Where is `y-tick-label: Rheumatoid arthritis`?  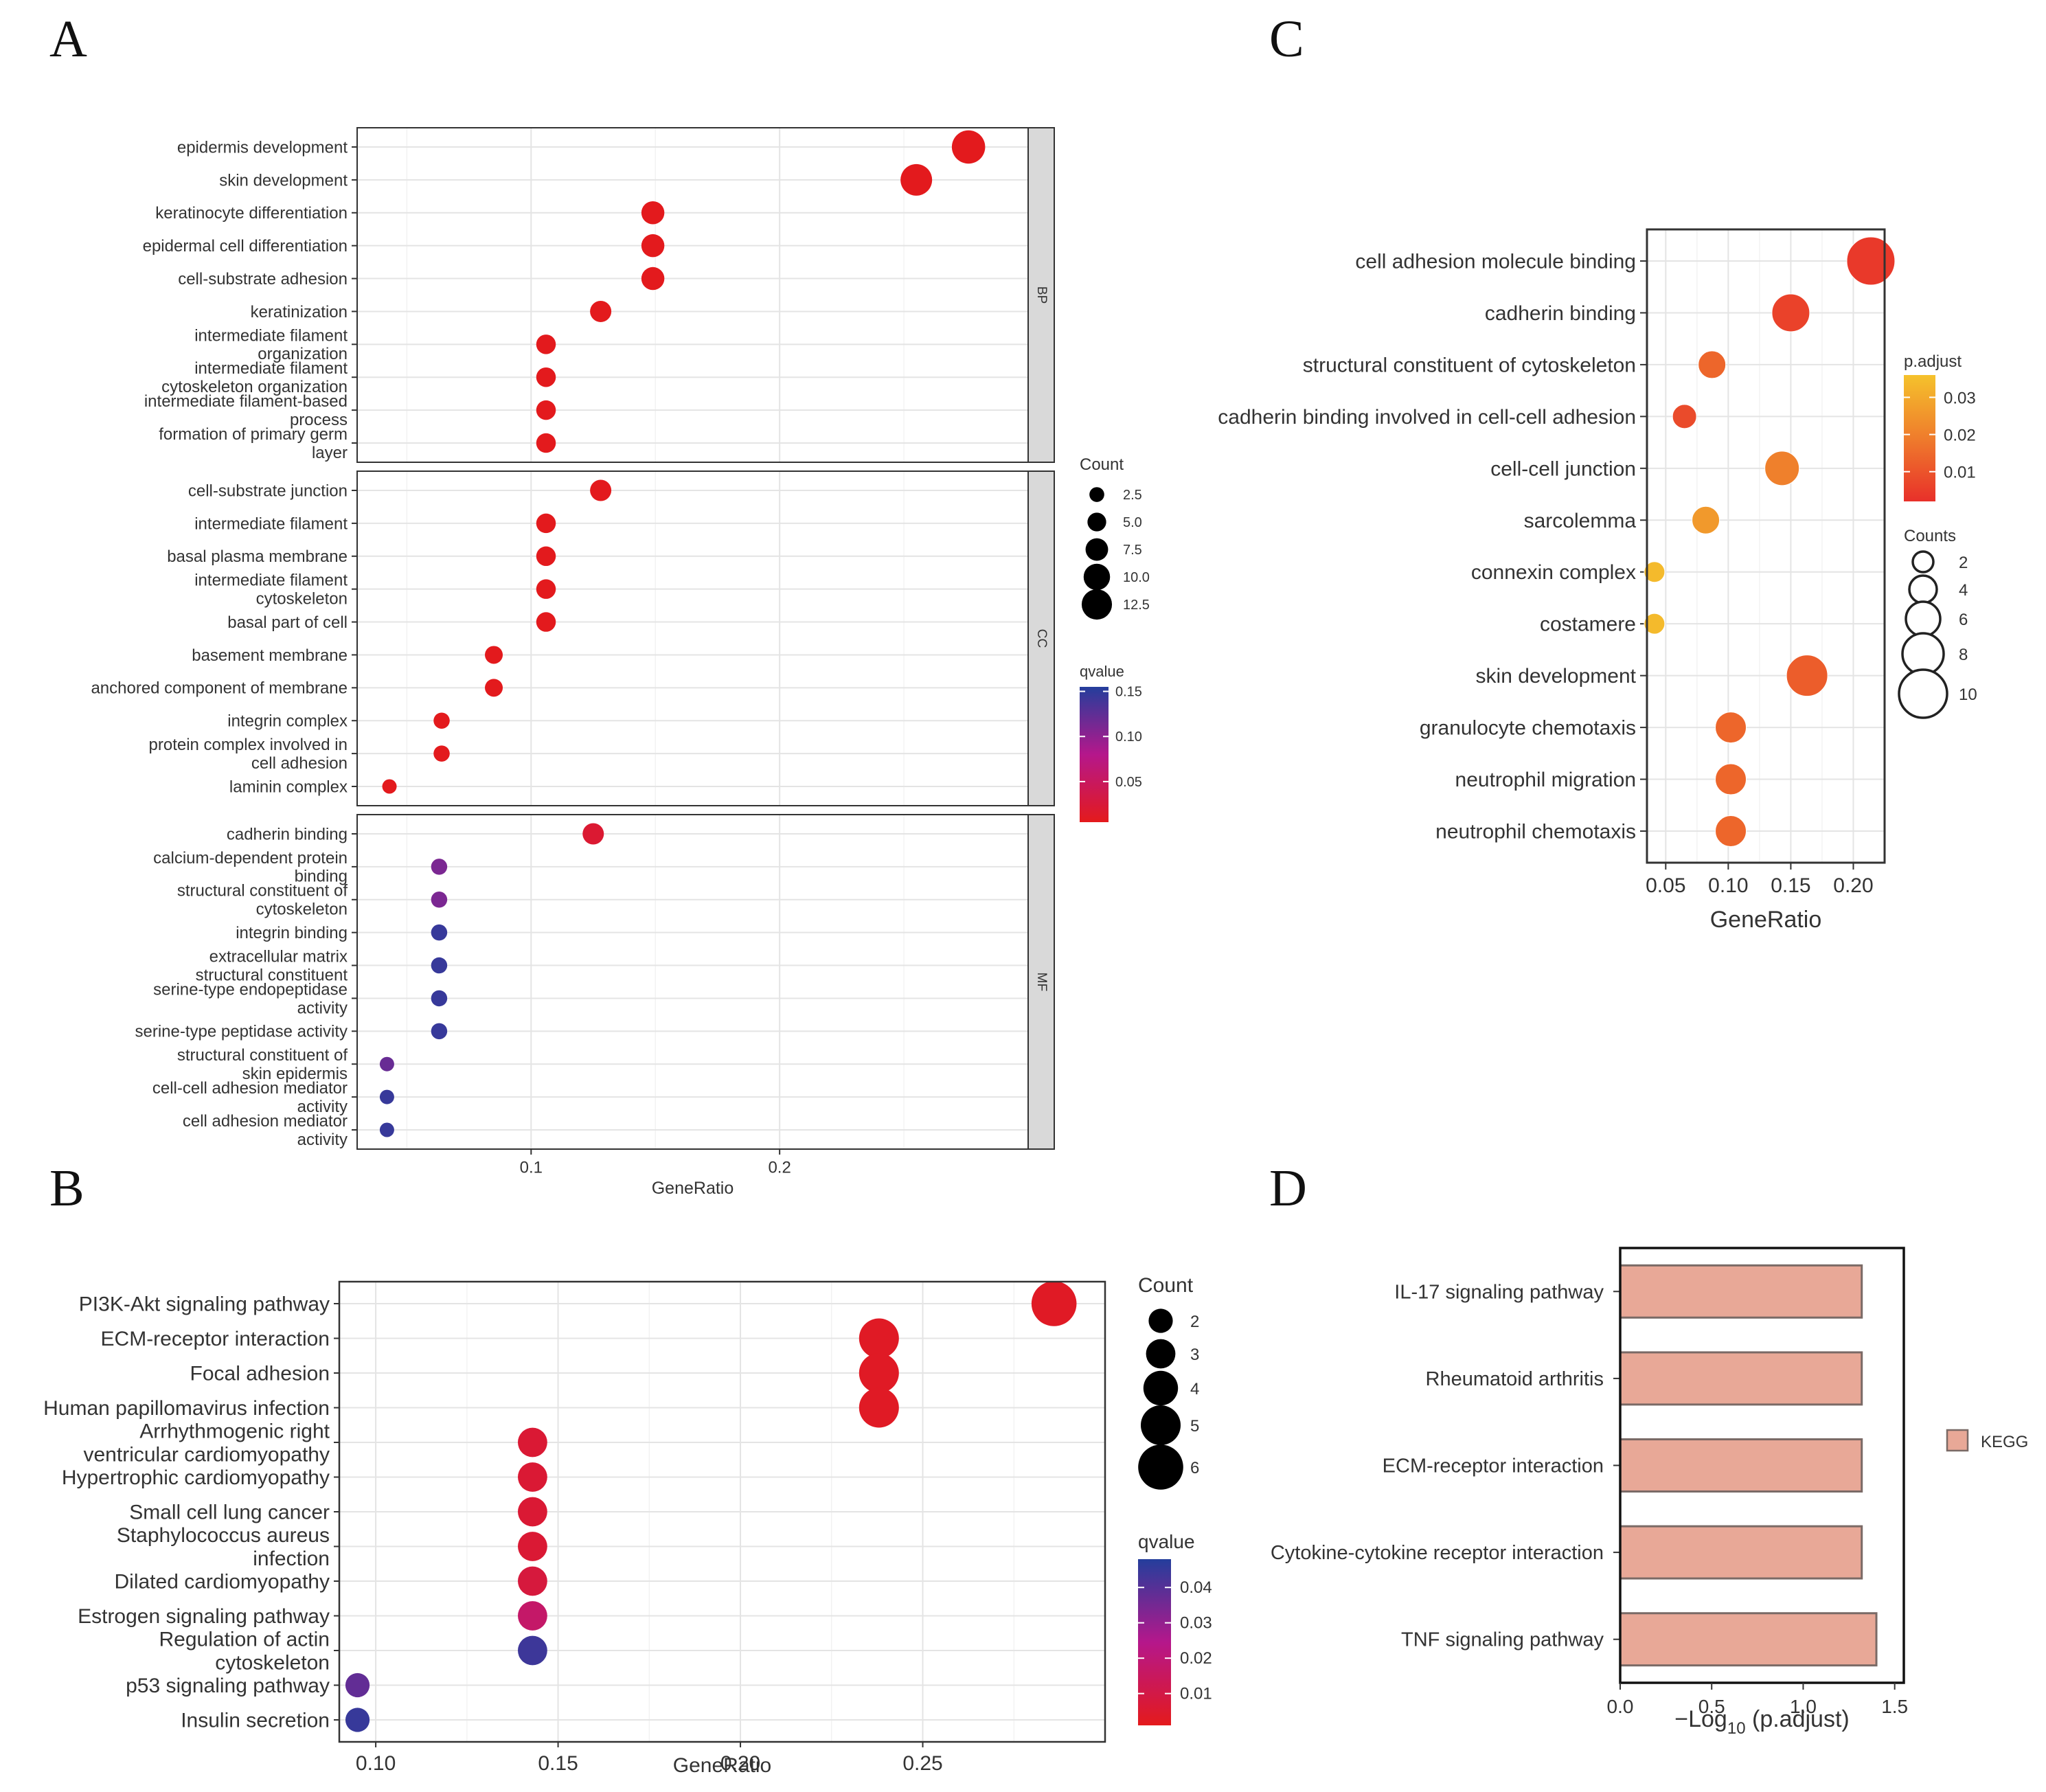 y-tick-label: Rheumatoid arthritis is located at coordinates (1515, 1379).